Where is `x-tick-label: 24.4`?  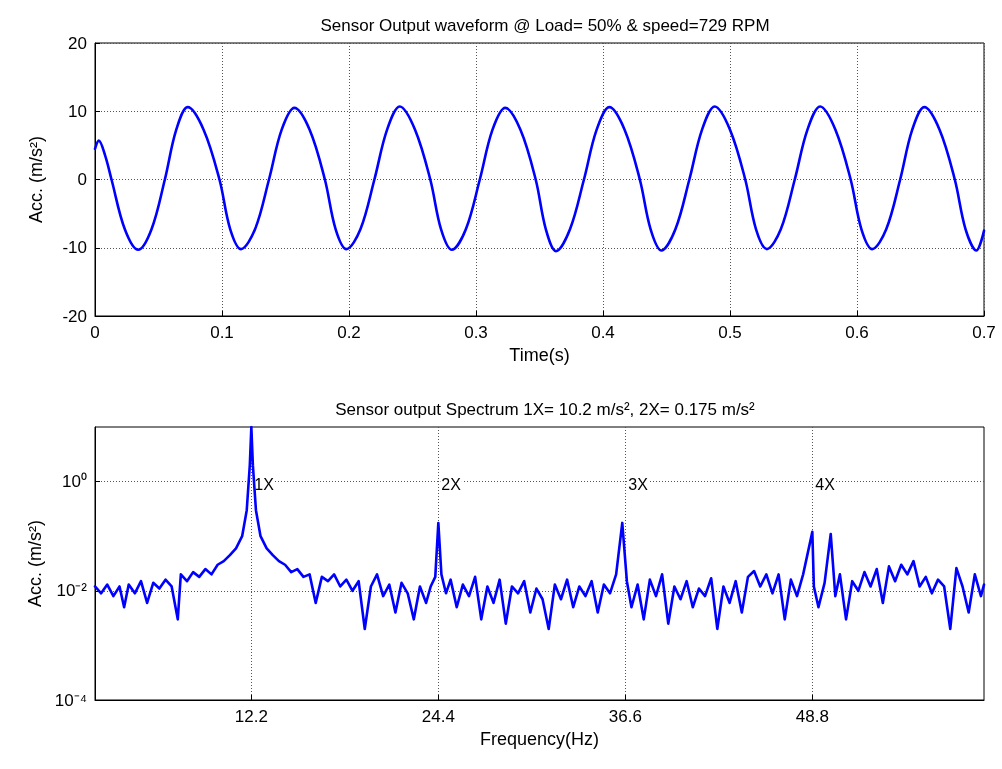 x-tick-label: 24.4 is located at coordinates (438, 716).